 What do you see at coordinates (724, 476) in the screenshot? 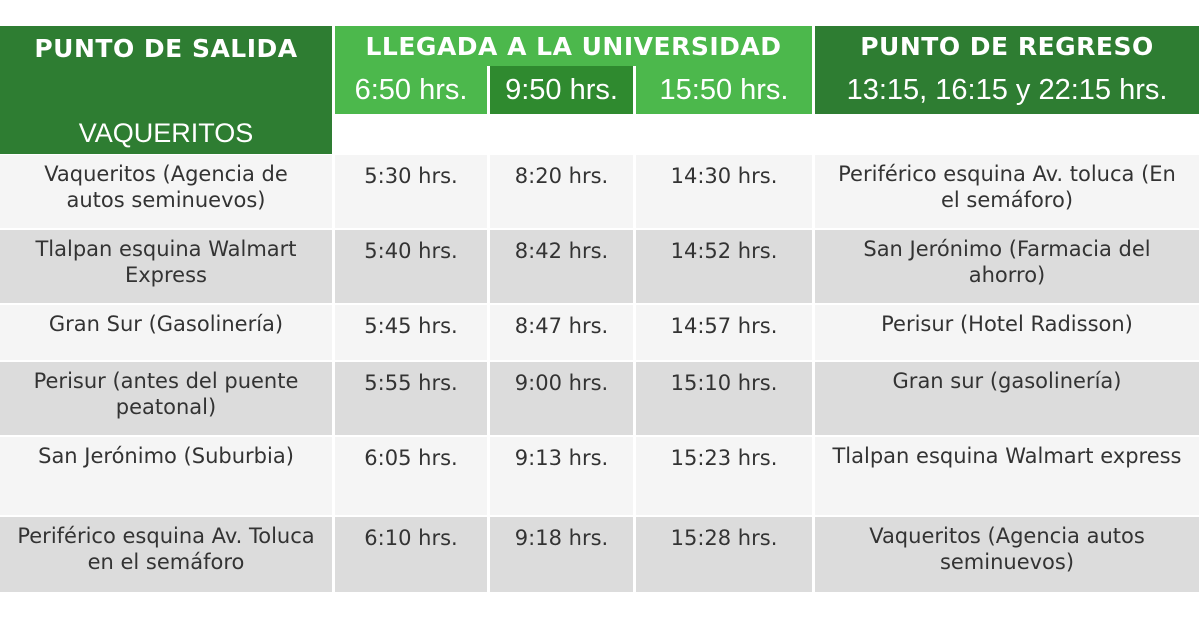
I see `time-cell: 15:23 hrs.` at bounding box center [724, 476].